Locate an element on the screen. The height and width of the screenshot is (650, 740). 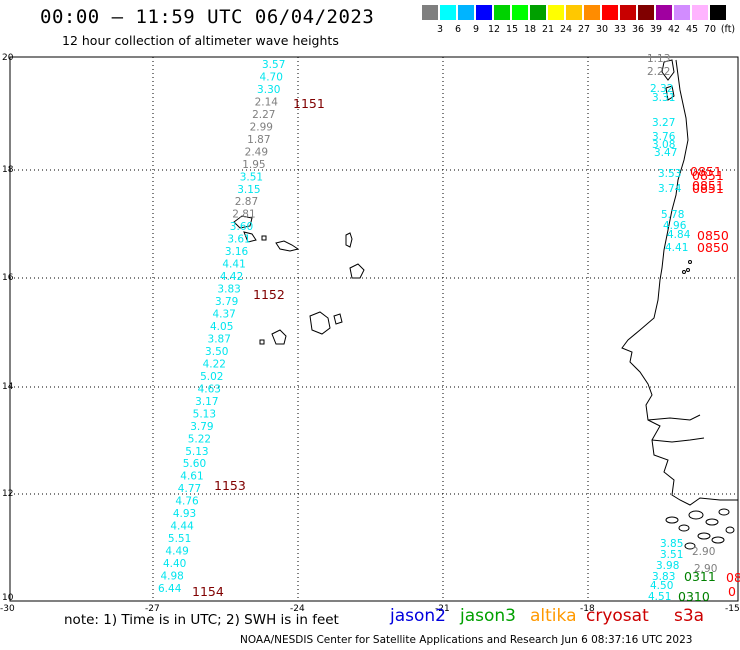
track-value-label: 4.05 is located at coordinates (221, 327).